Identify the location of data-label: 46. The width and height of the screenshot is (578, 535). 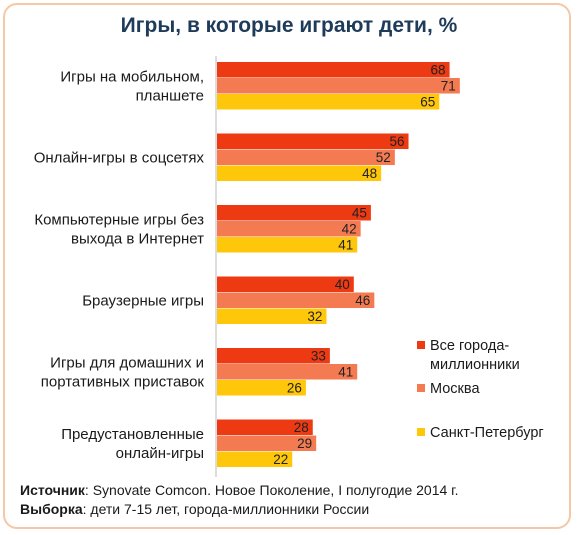
(362, 300).